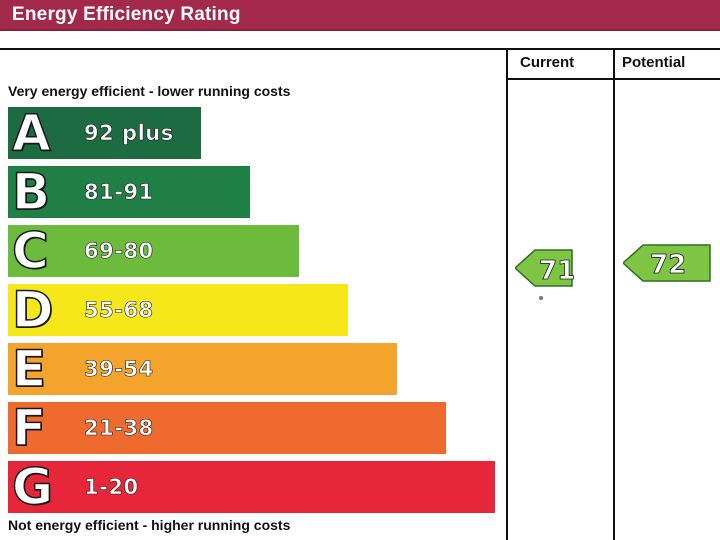 The image size is (720, 540). What do you see at coordinates (119, 251) in the screenshot?
I see `band-range: 69-80` at bounding box center [119, 251].